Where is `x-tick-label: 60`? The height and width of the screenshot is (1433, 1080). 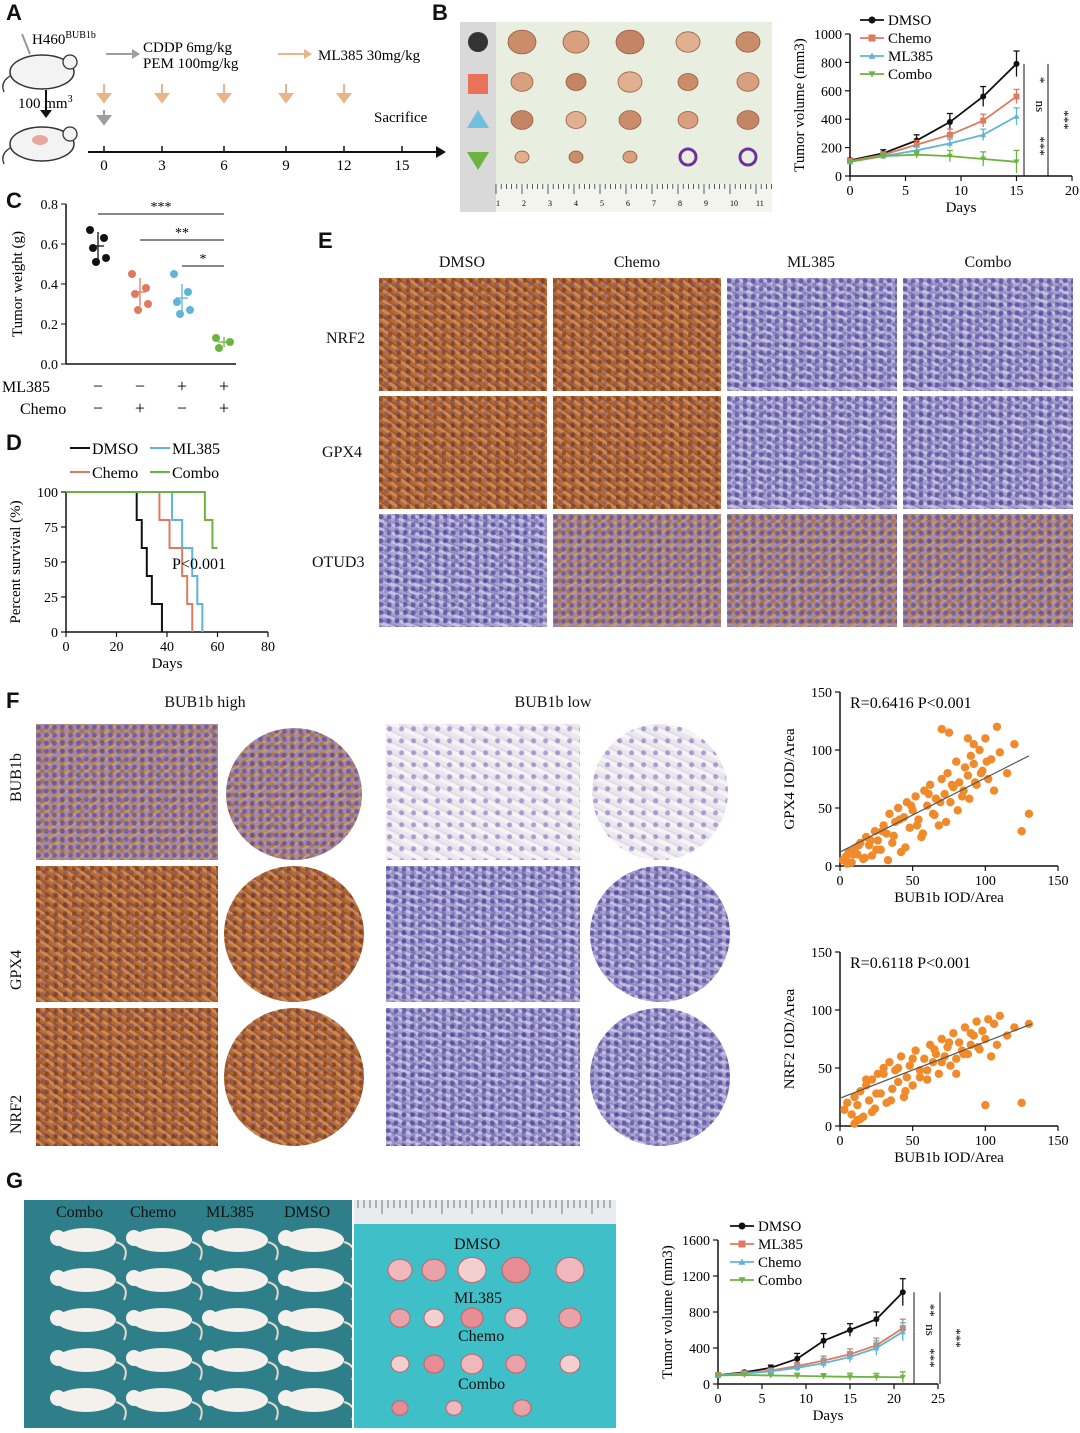 x-tick-label: 60 is located at coordinates (218, 647).